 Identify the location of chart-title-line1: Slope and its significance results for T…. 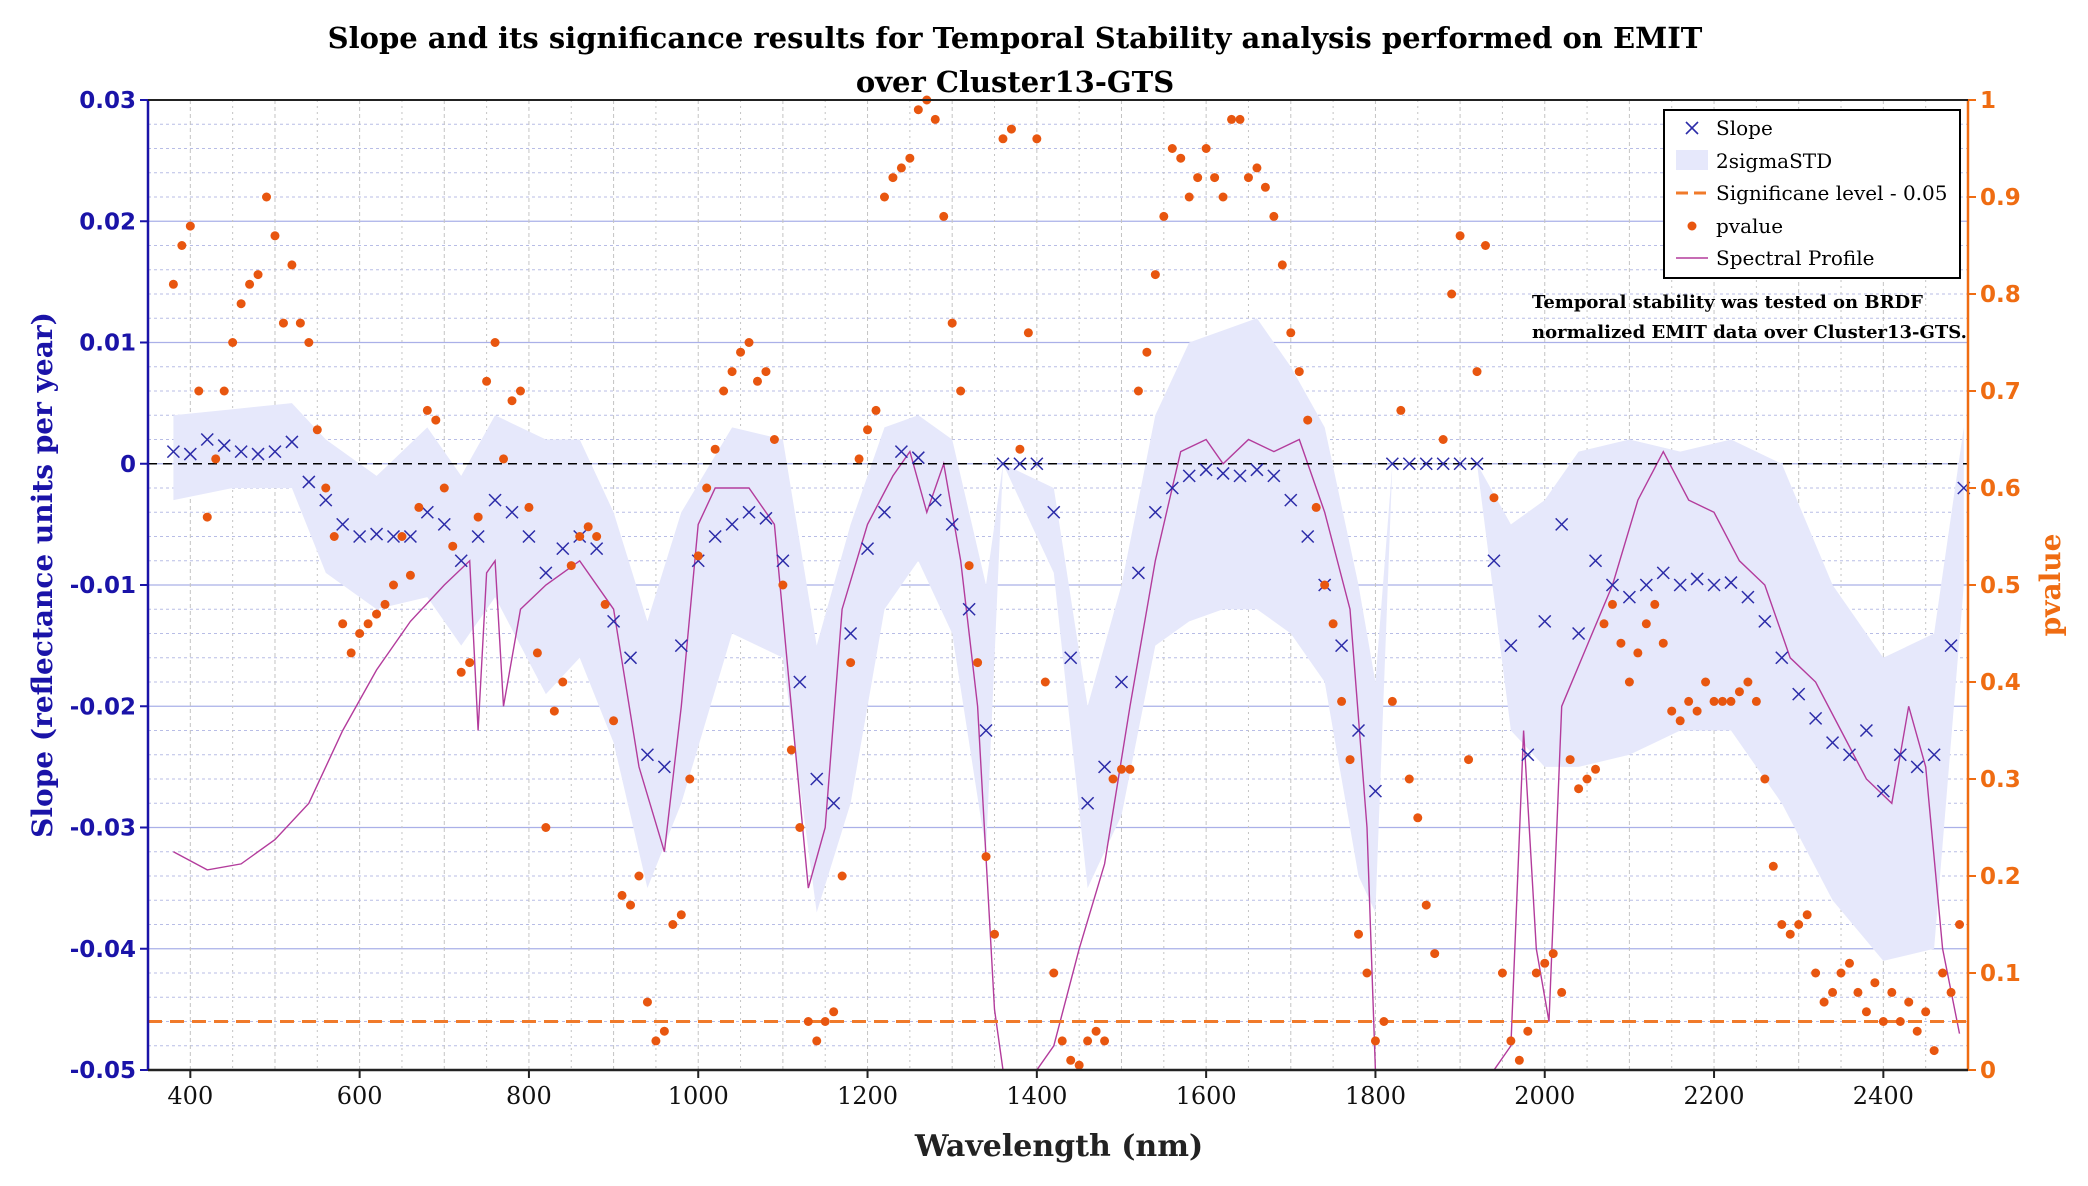
(1015, 38).